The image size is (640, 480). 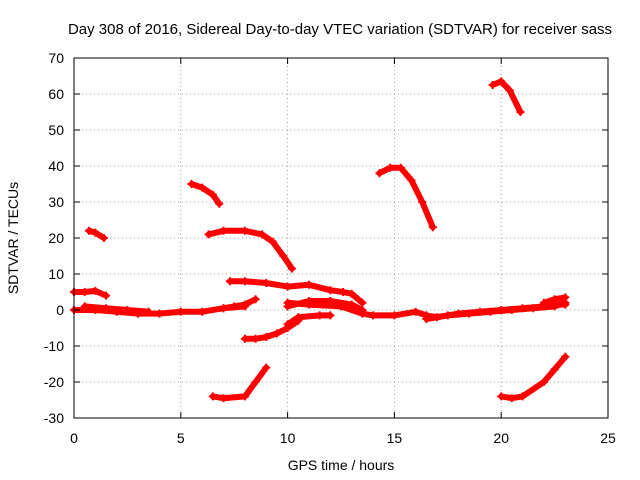 What do you see at coordinates (341, 465) in the screenshot?
I see `x-axis-label: GPS time / hours` at bounding box center [341, 465].